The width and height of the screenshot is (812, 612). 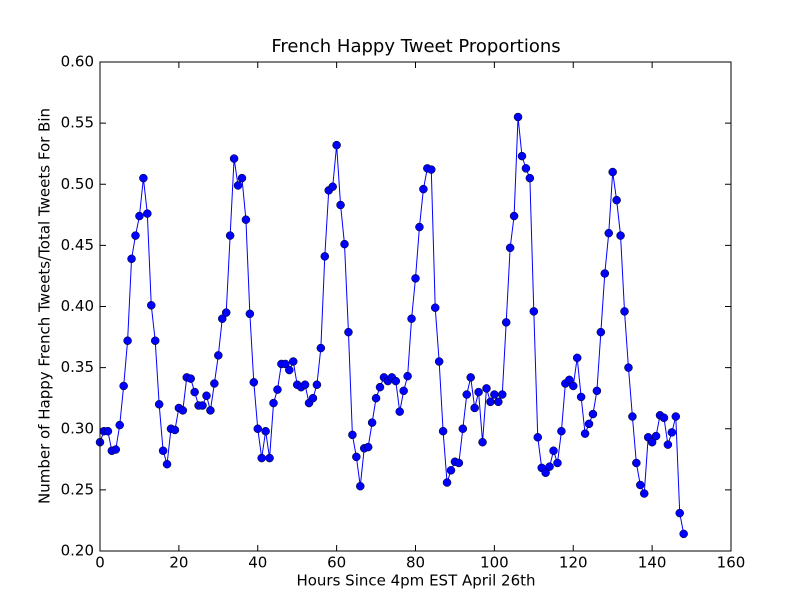 I want to click on x-tick-label: 120, so click(x=573, y=563).